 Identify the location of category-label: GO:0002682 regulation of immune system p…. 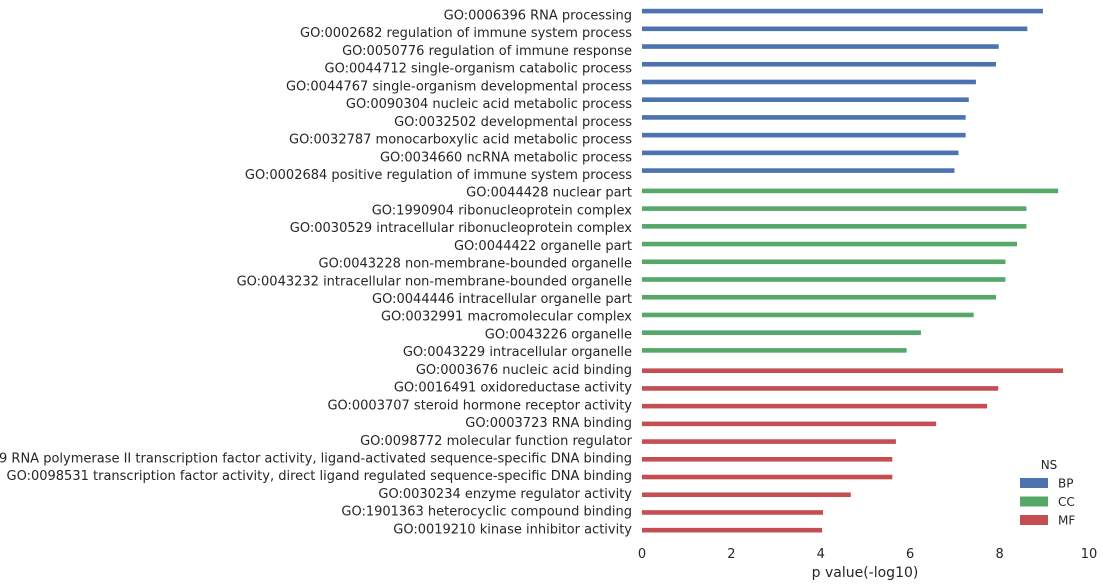
(466, 33).